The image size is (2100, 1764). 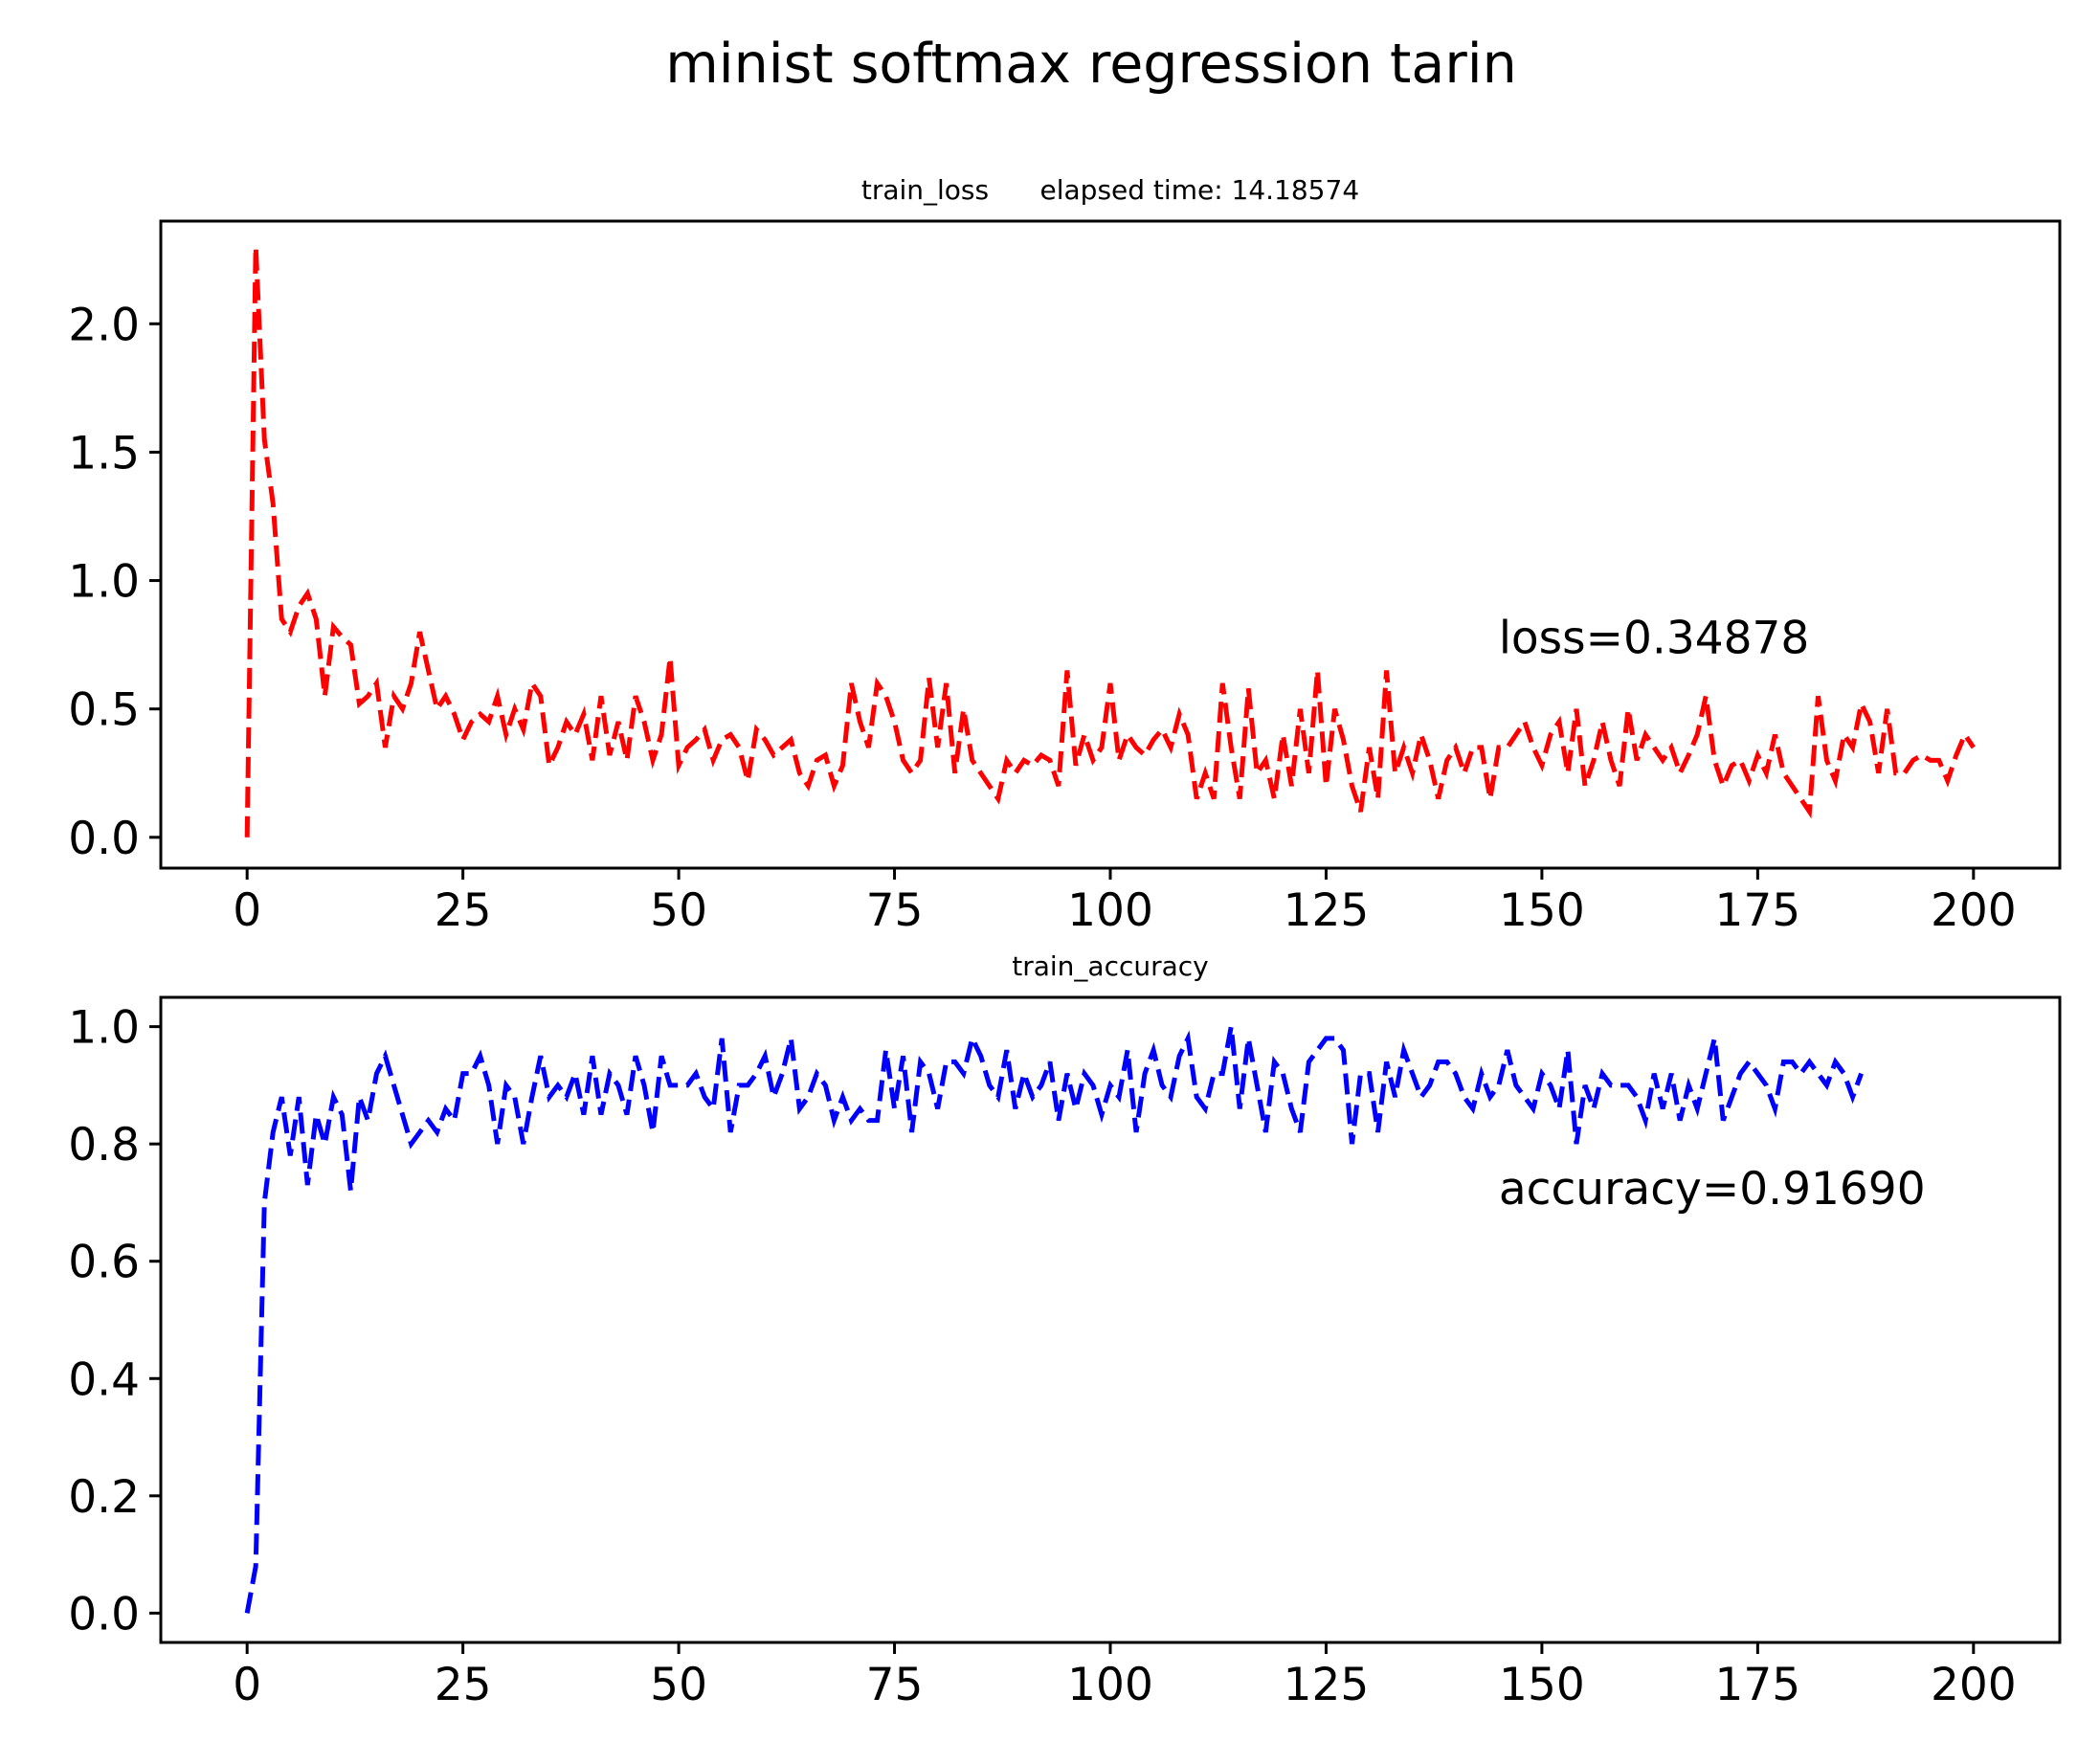 I want to click on accuracy-x-tick-label: 100, so click(x=1110, y=1685).